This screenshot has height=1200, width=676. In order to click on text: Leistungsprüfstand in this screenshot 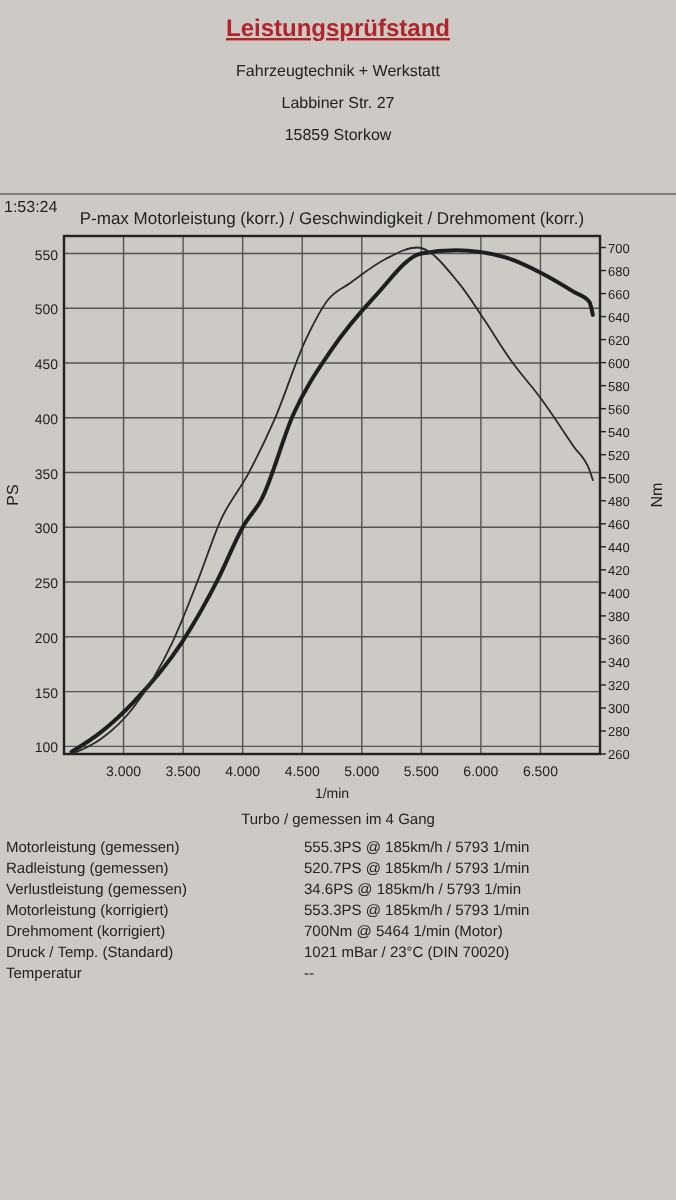, I will do `click(338, 28)`.